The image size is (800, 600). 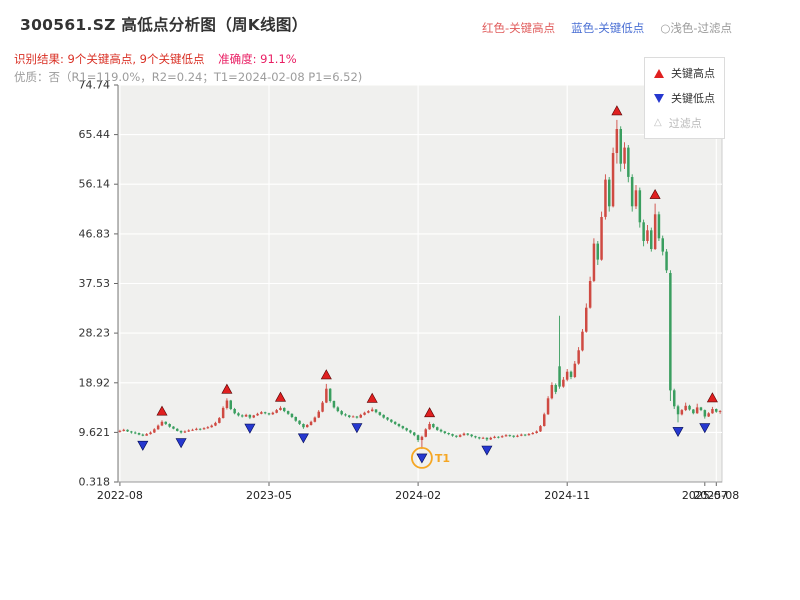 What do you see at coordinates (696, 28) in the screenshot?
I see `header-legend-filter: ○浅色-过滤点` at bounding box center [696, 28].